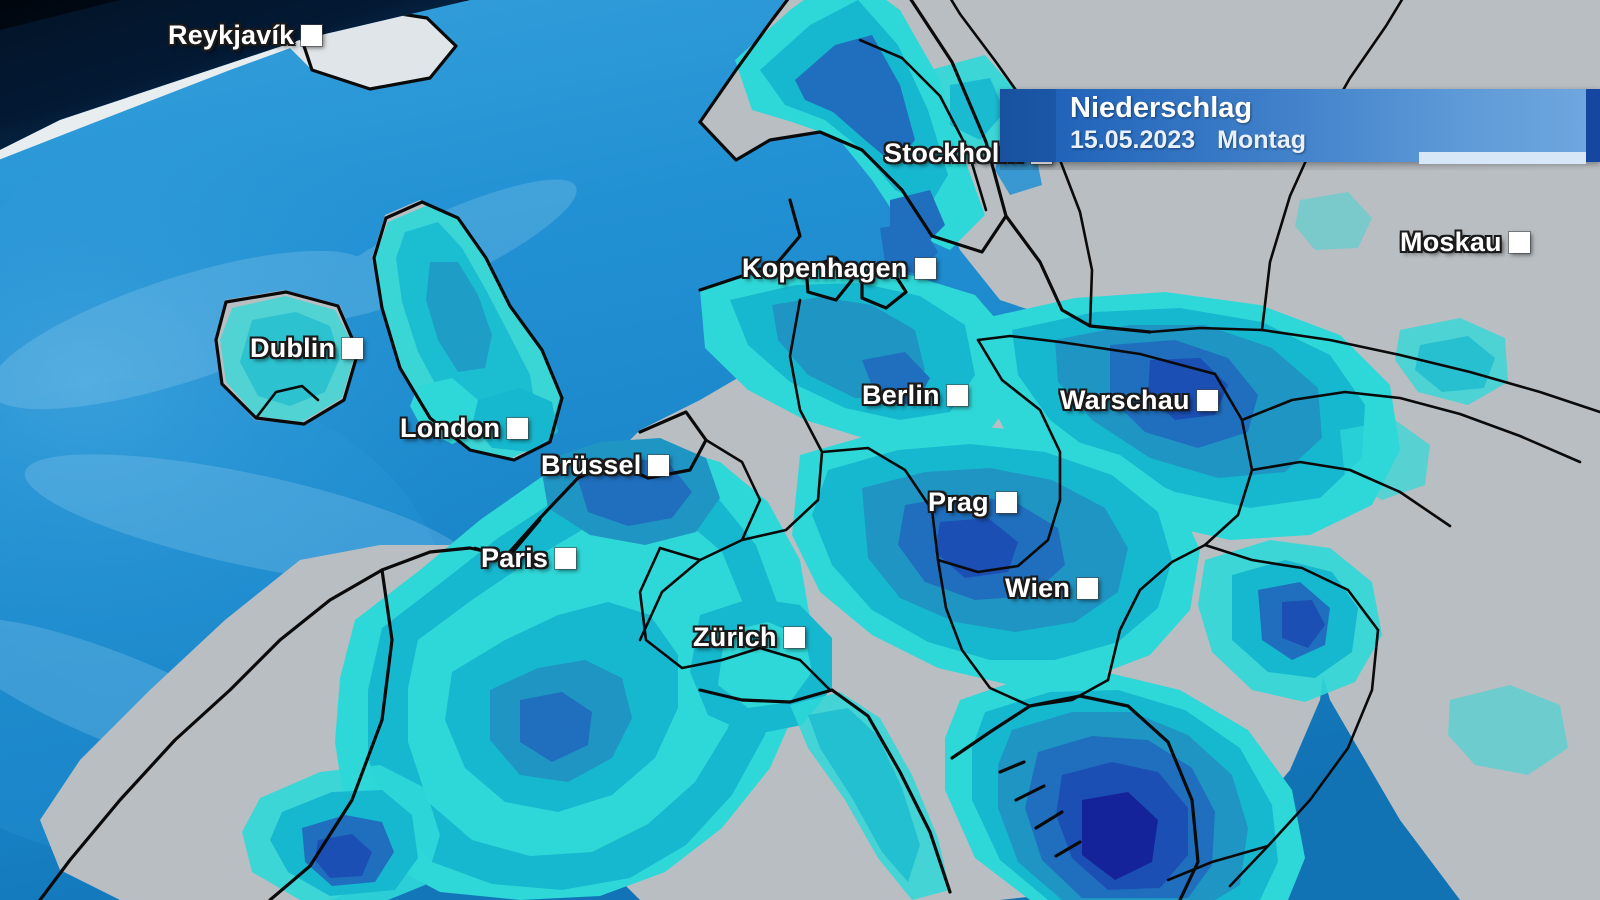 This screenshot has height=900, width=1600. I want to click on city-name: Brüssel, so click(591, 465).